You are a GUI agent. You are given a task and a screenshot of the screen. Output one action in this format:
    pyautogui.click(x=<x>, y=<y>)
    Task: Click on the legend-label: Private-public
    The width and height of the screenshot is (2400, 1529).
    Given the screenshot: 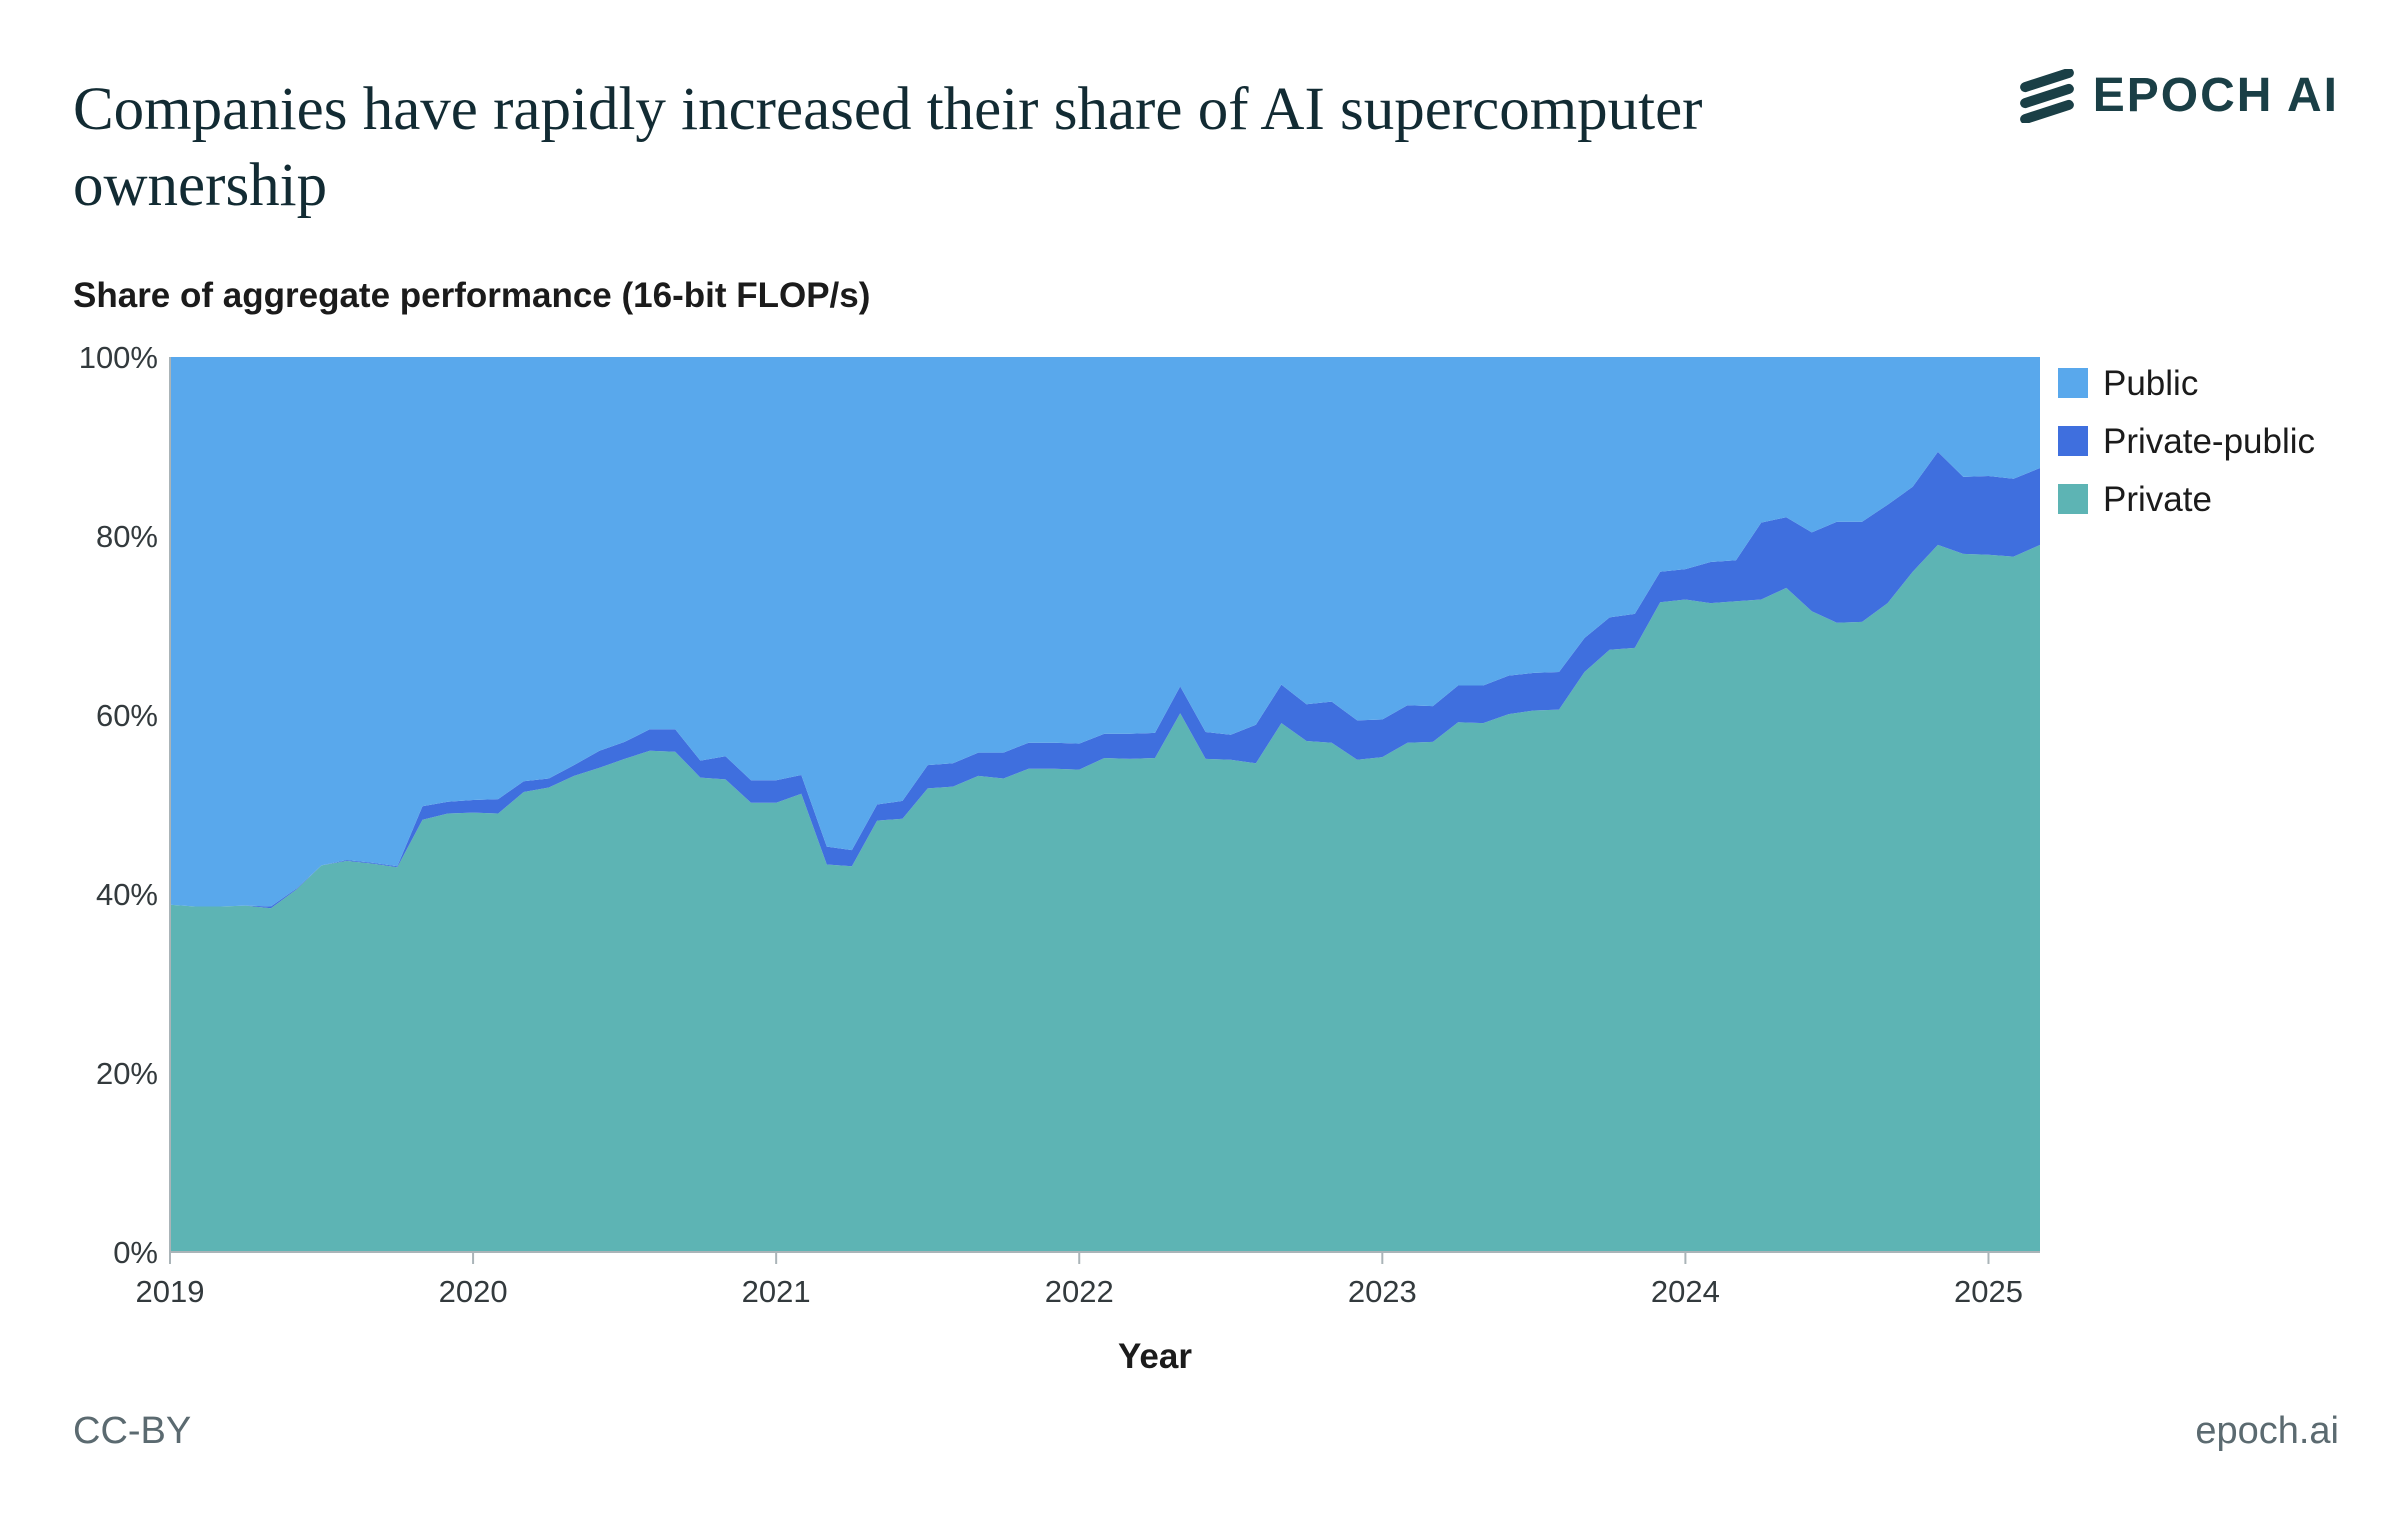 What is the action you would take?
    pyautogui.click(x=2209, y=441)
    